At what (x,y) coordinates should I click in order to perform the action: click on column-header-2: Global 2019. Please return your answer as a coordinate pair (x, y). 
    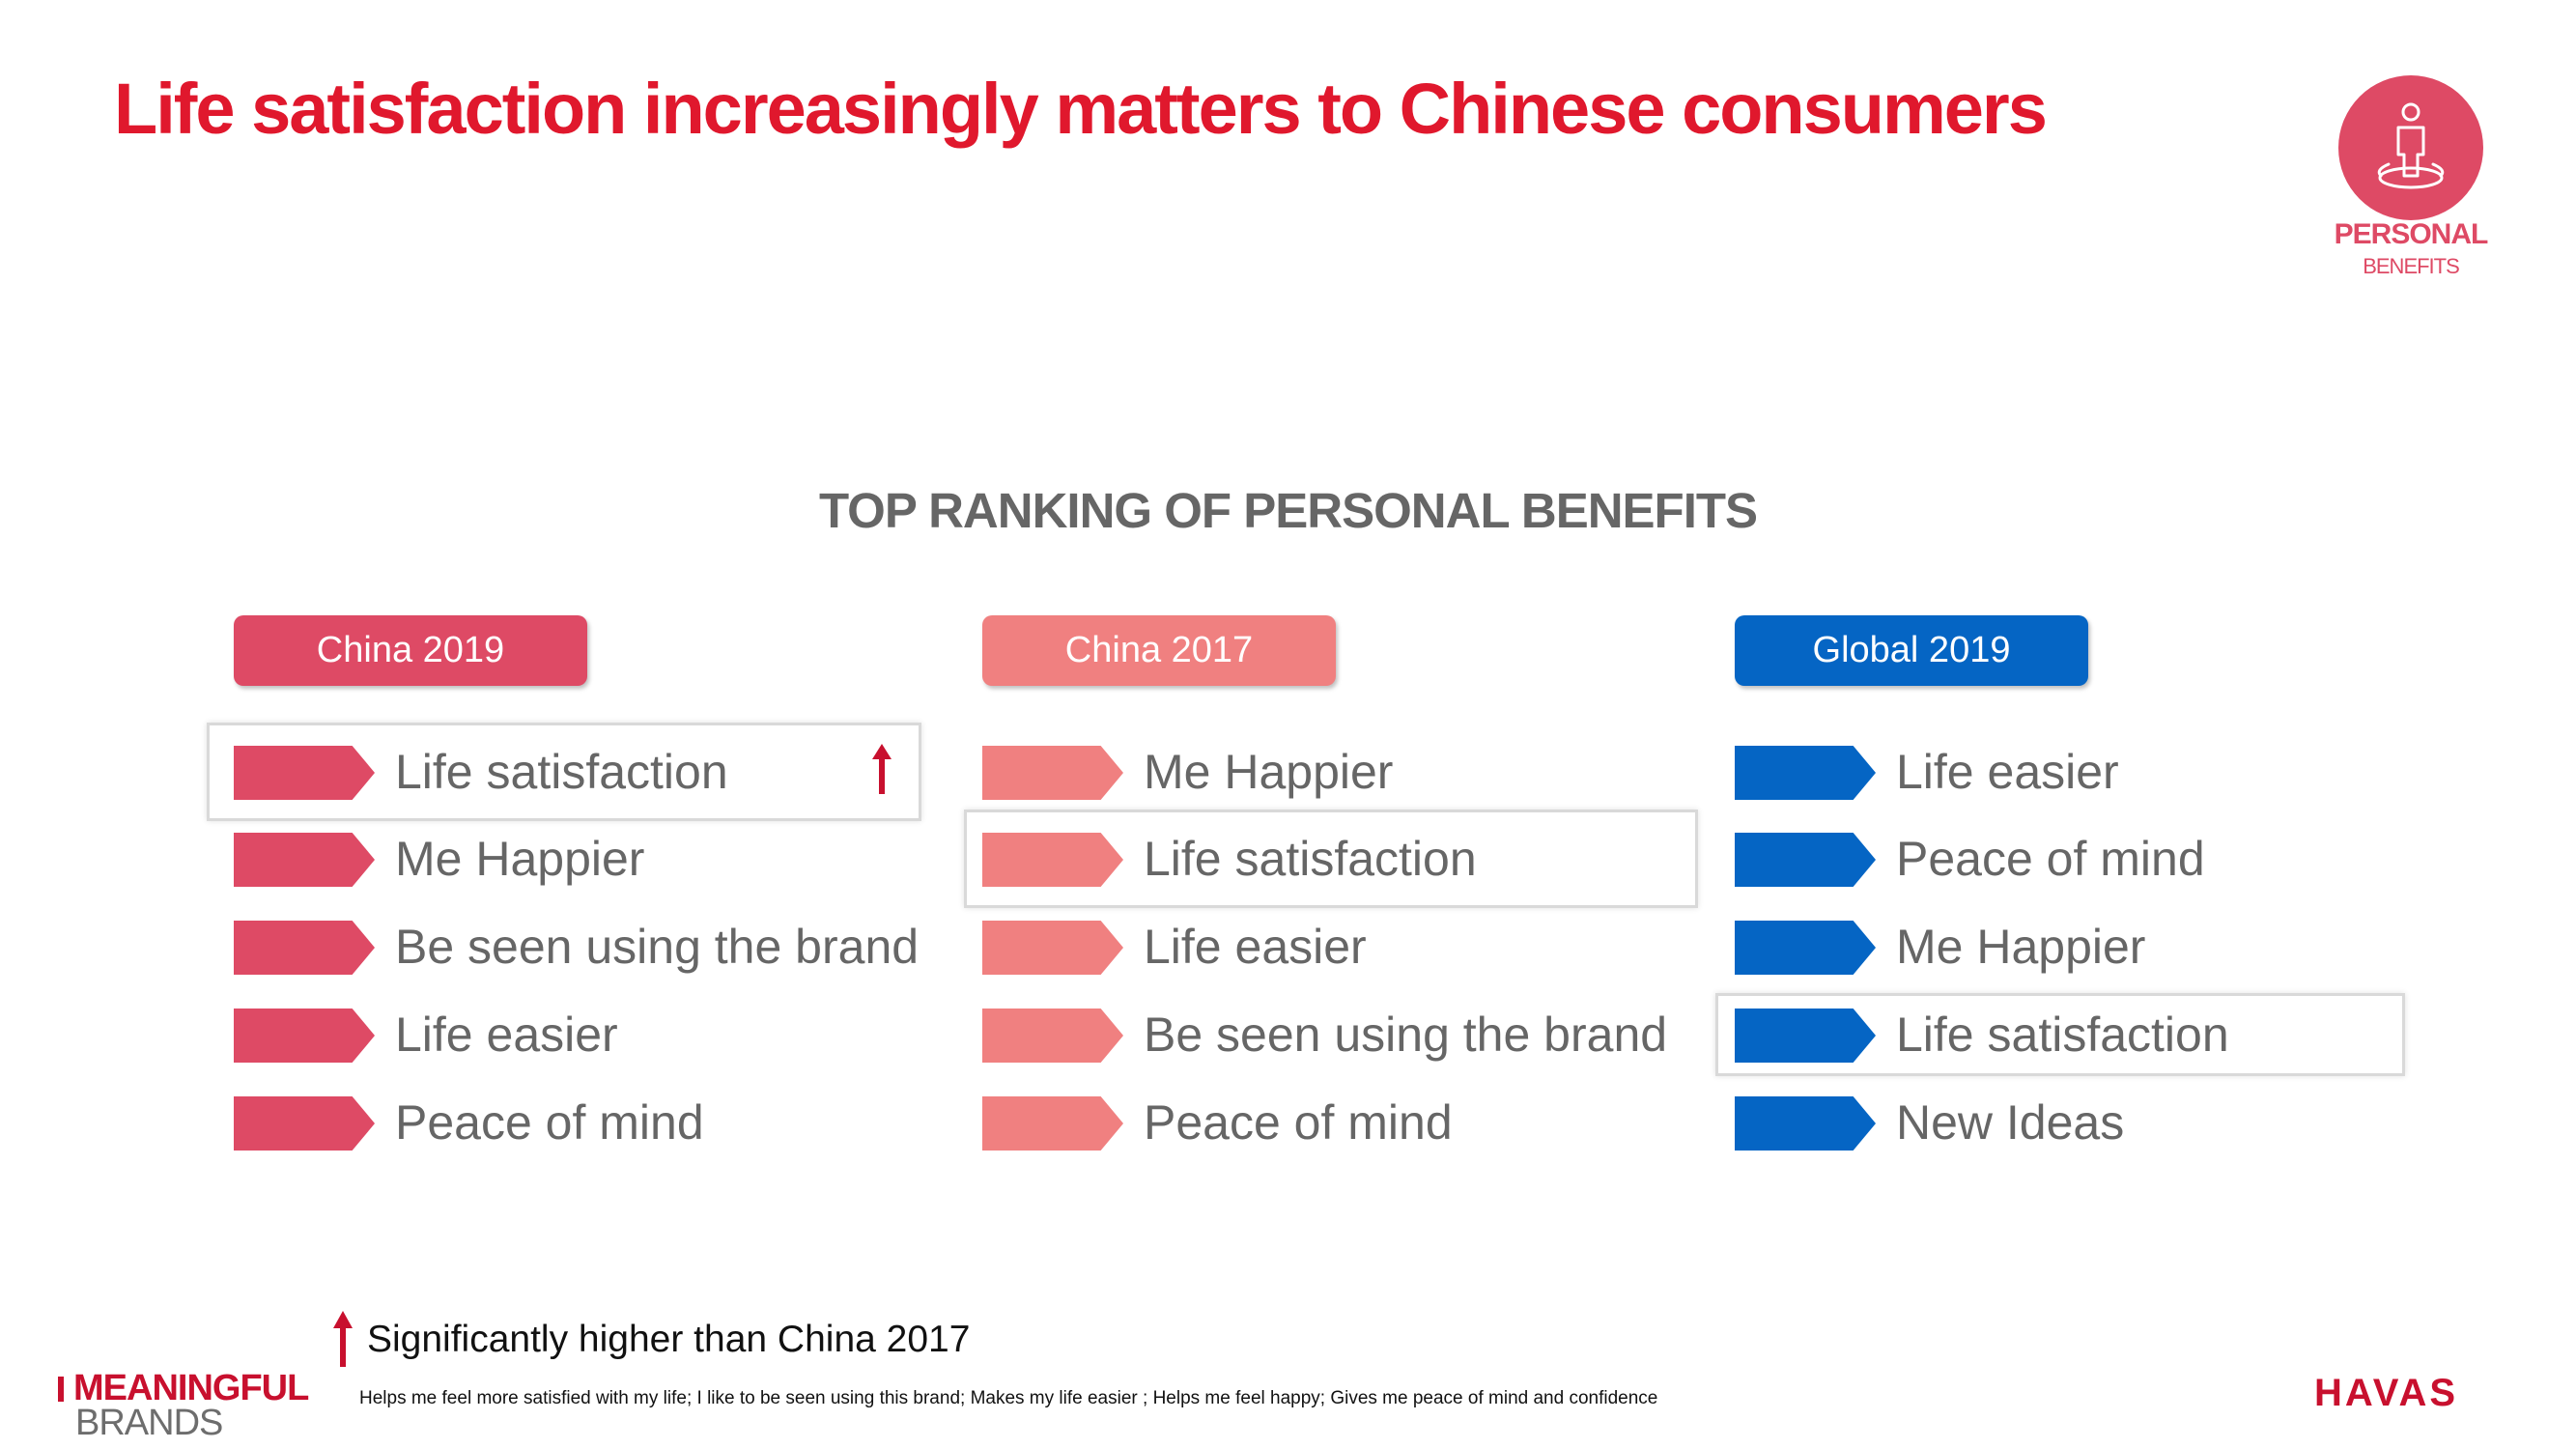
    Looking at the image, I should click on (1911, 650).